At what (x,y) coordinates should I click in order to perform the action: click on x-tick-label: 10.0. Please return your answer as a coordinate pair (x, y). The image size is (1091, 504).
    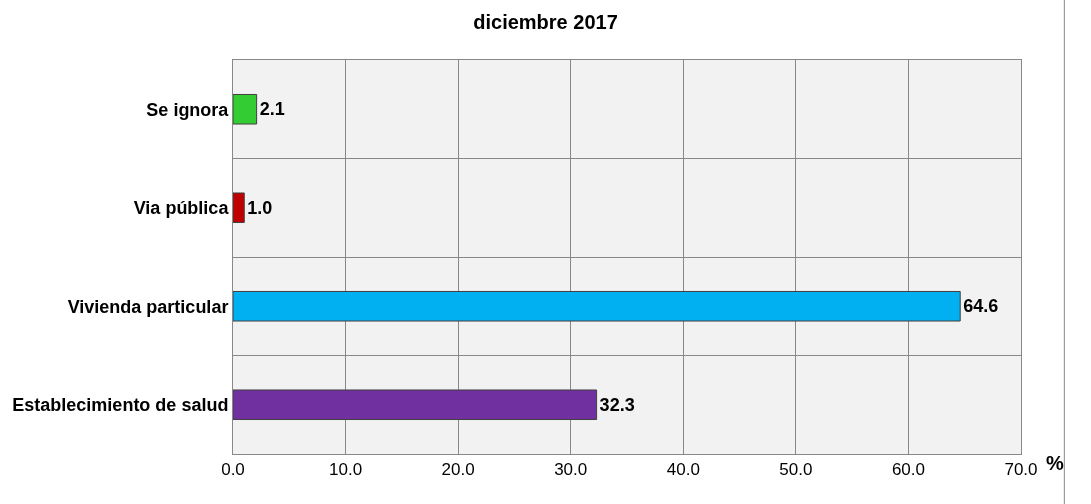
    Looking at the image, I should click on (346, 470).